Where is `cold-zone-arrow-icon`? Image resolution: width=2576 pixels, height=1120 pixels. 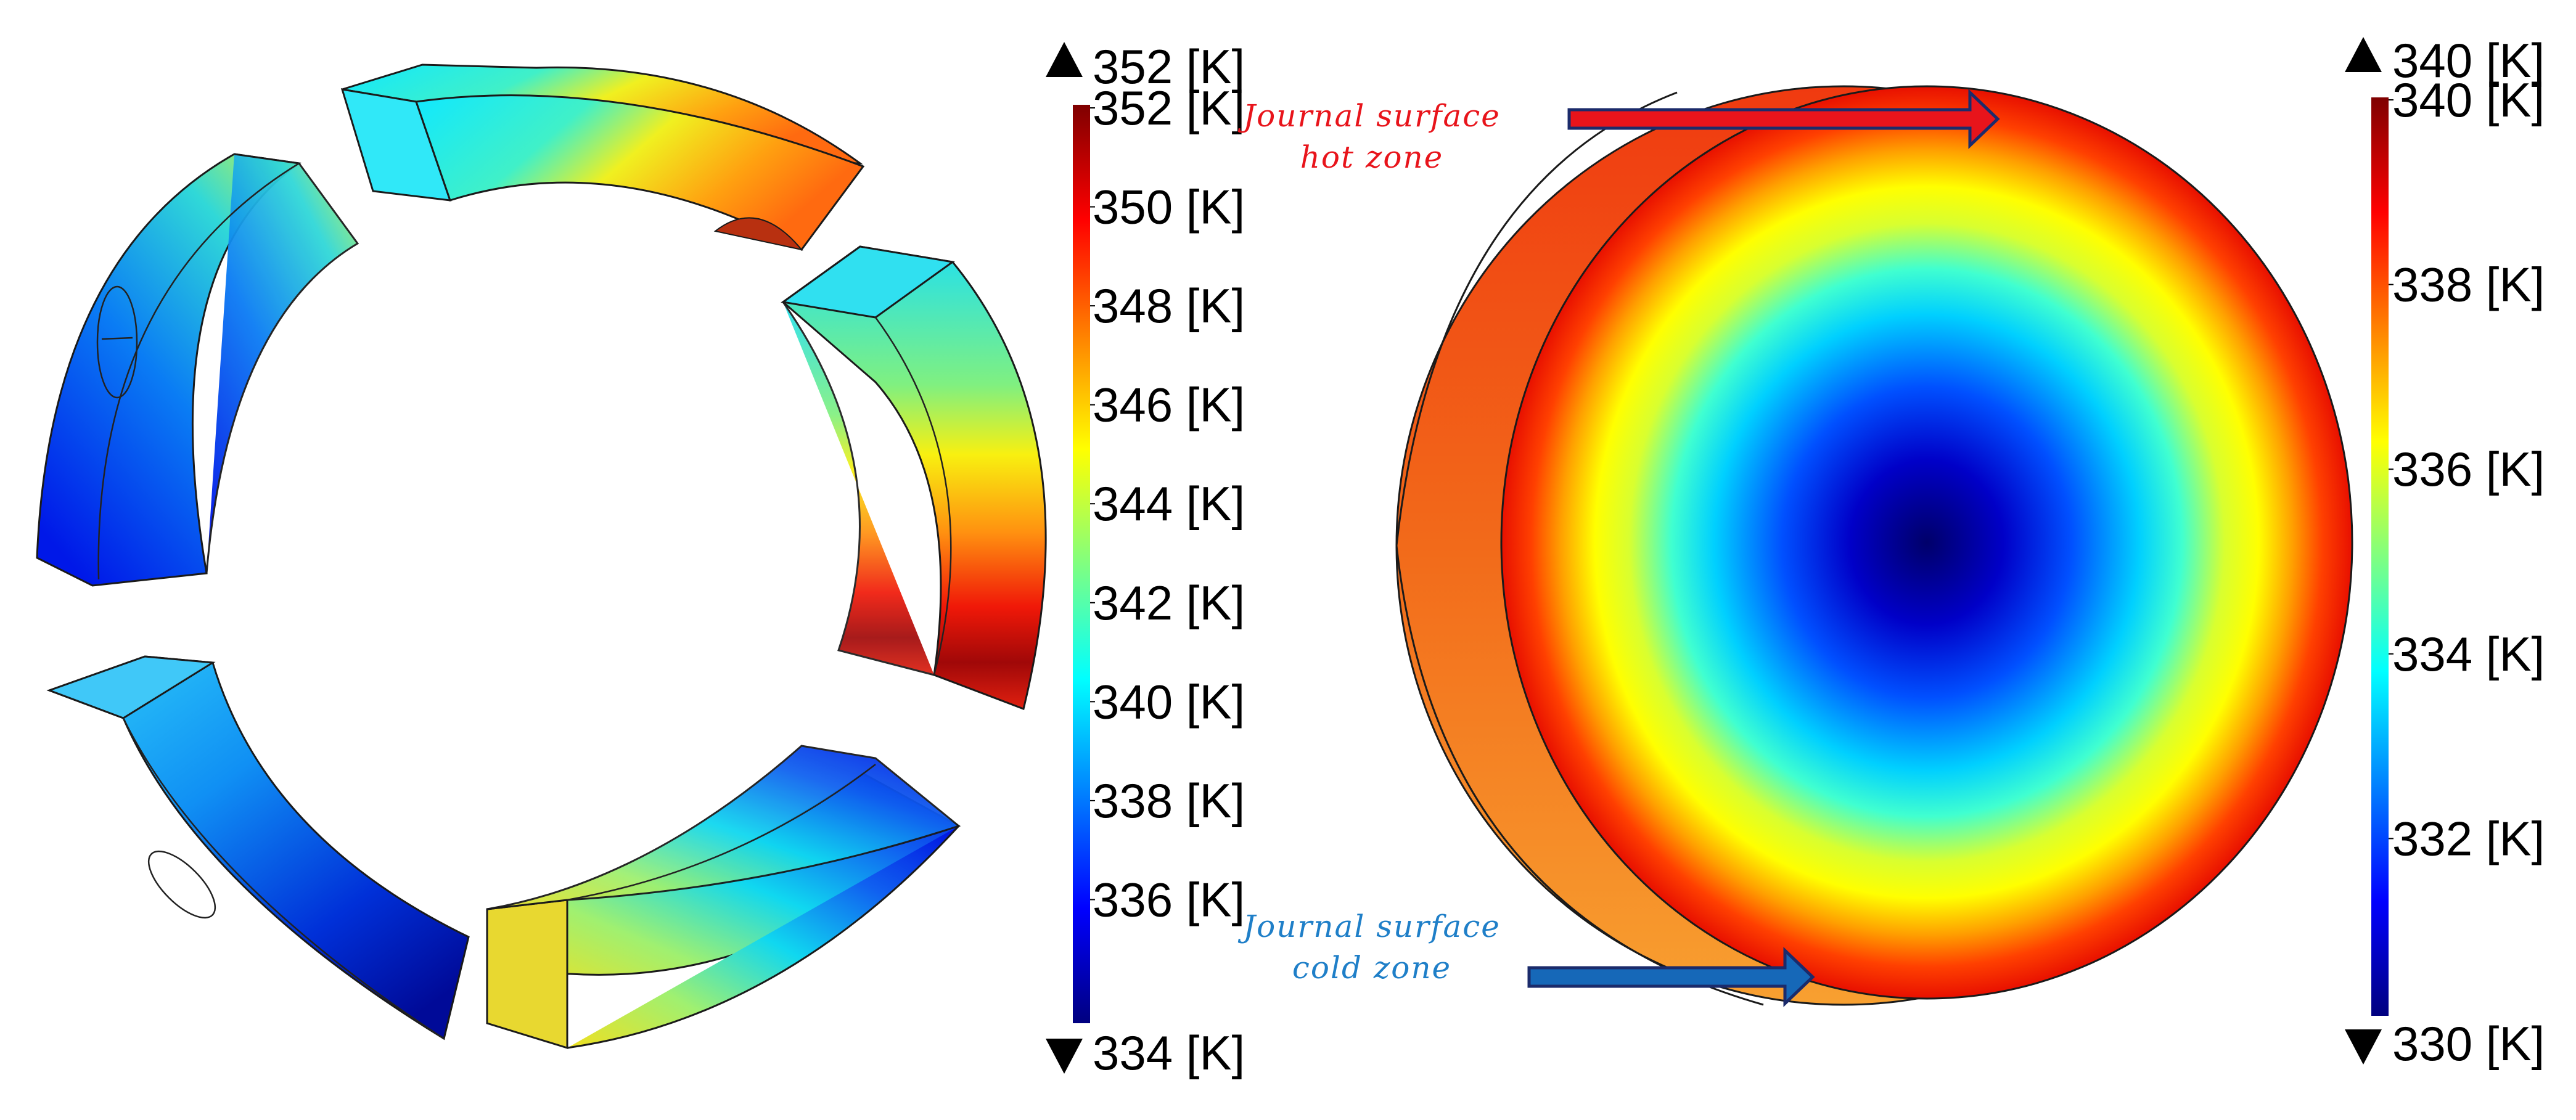
cold-zone-arrow-icon is located at coordinates (1671, 977).